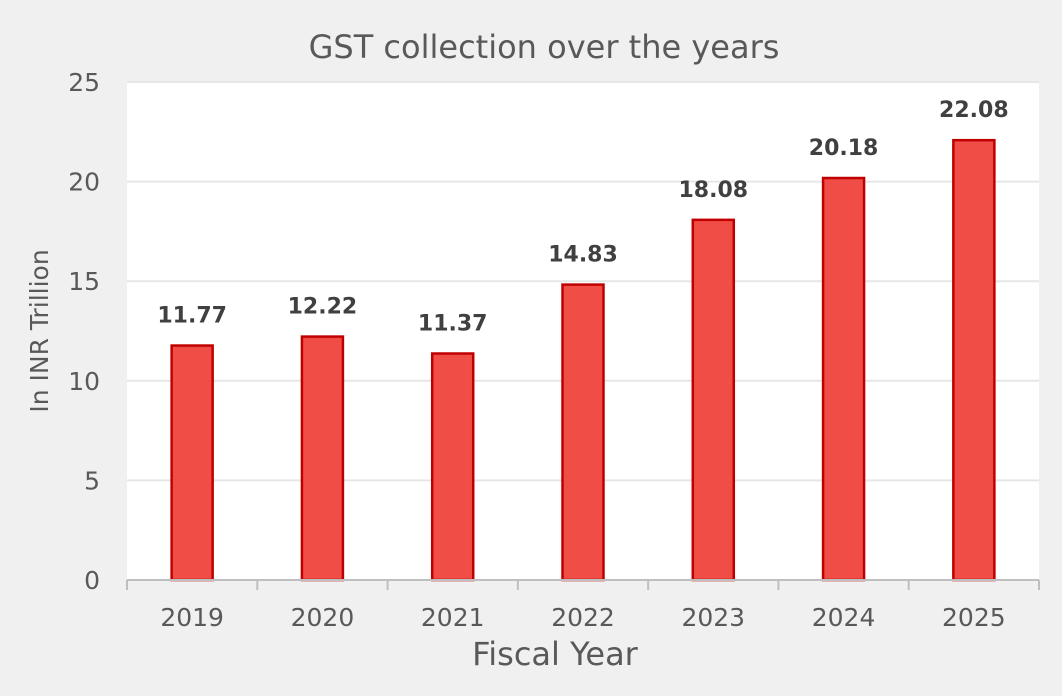 Image resolution: width=1062 pixels, height=696 pixels. I want to click on bar-2022, so click(583, 432).